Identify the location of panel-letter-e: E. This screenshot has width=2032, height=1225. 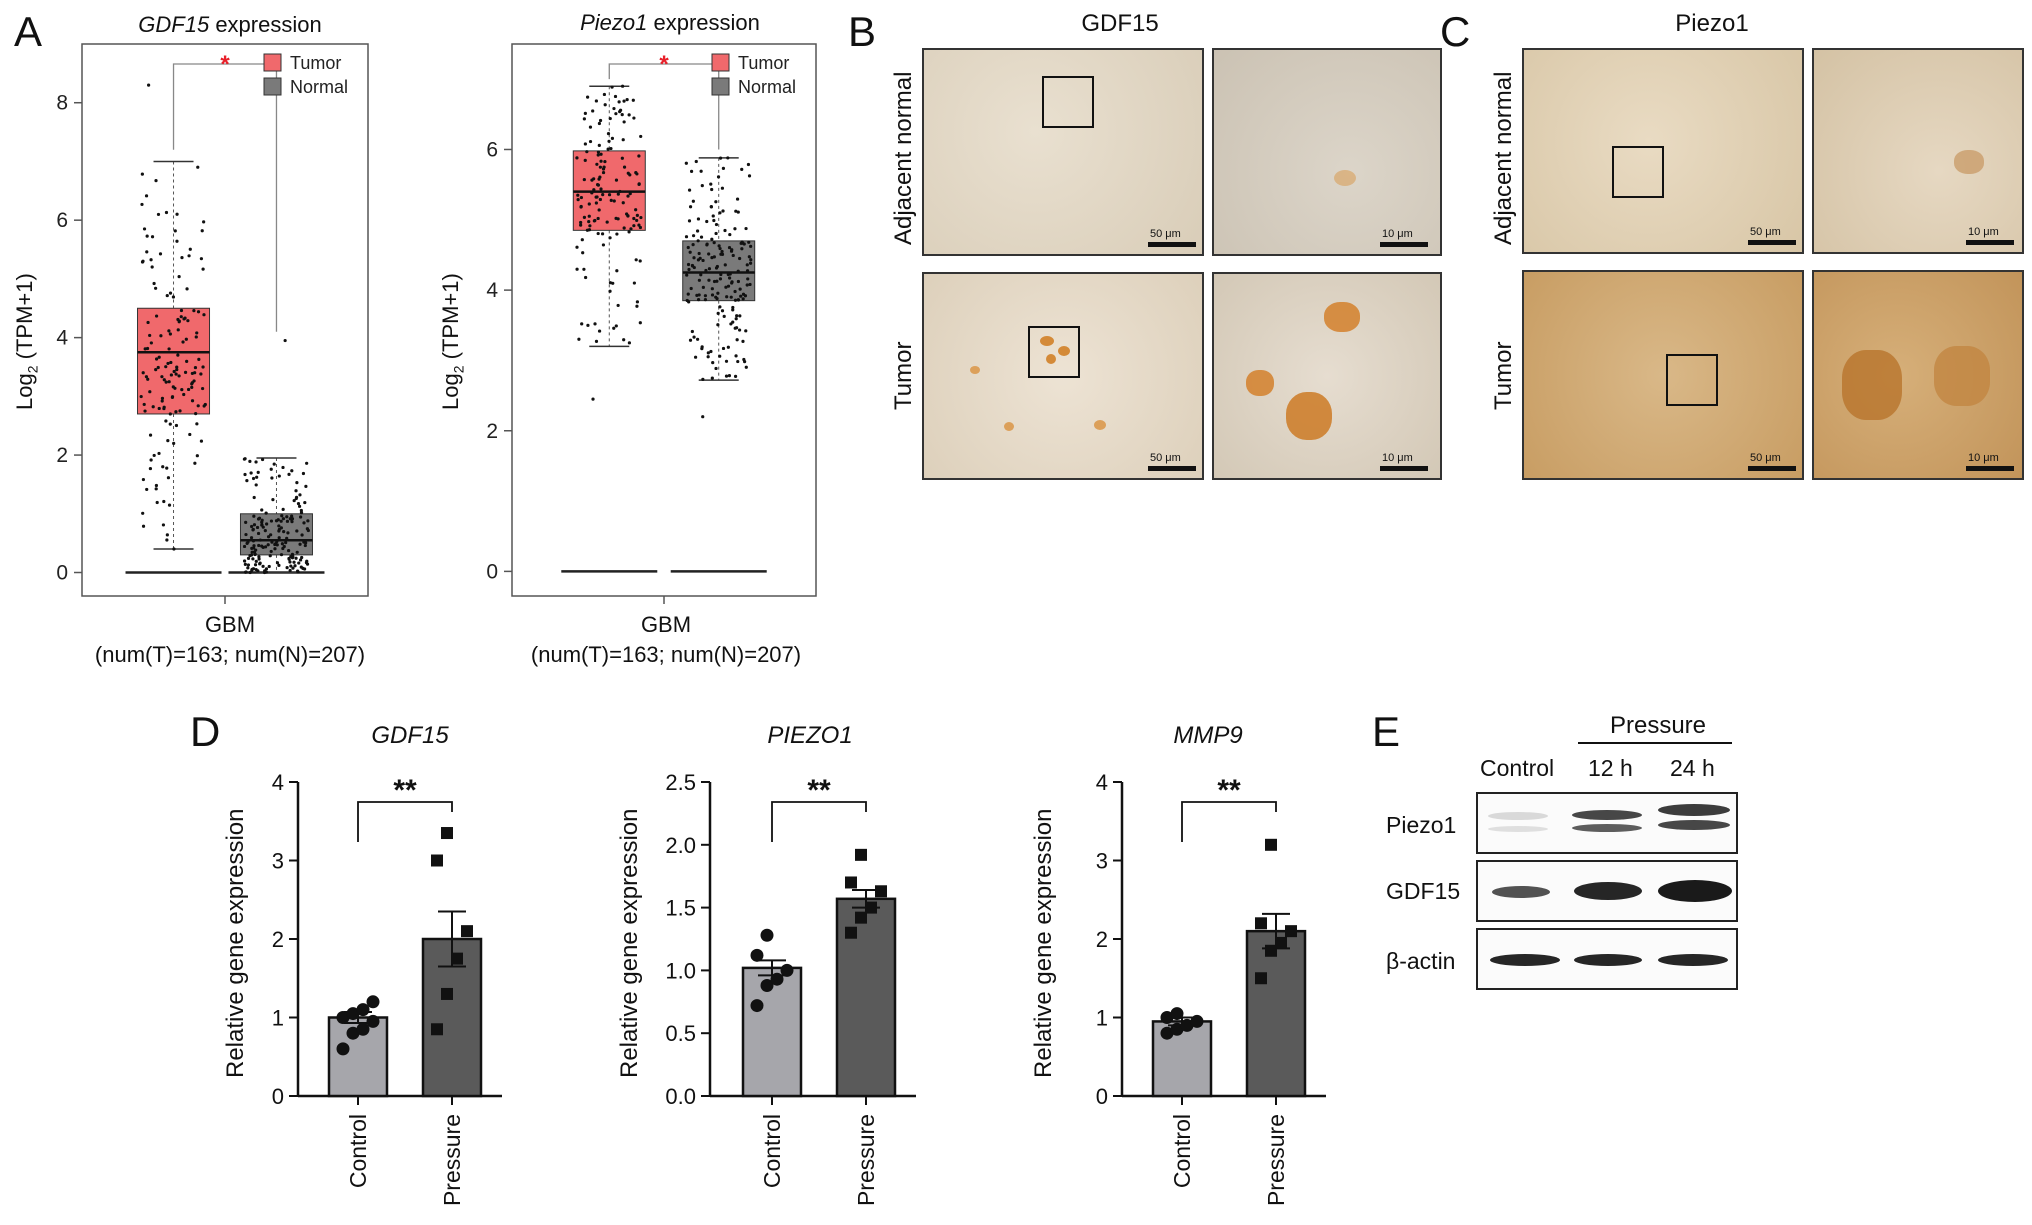
(1386, 731).